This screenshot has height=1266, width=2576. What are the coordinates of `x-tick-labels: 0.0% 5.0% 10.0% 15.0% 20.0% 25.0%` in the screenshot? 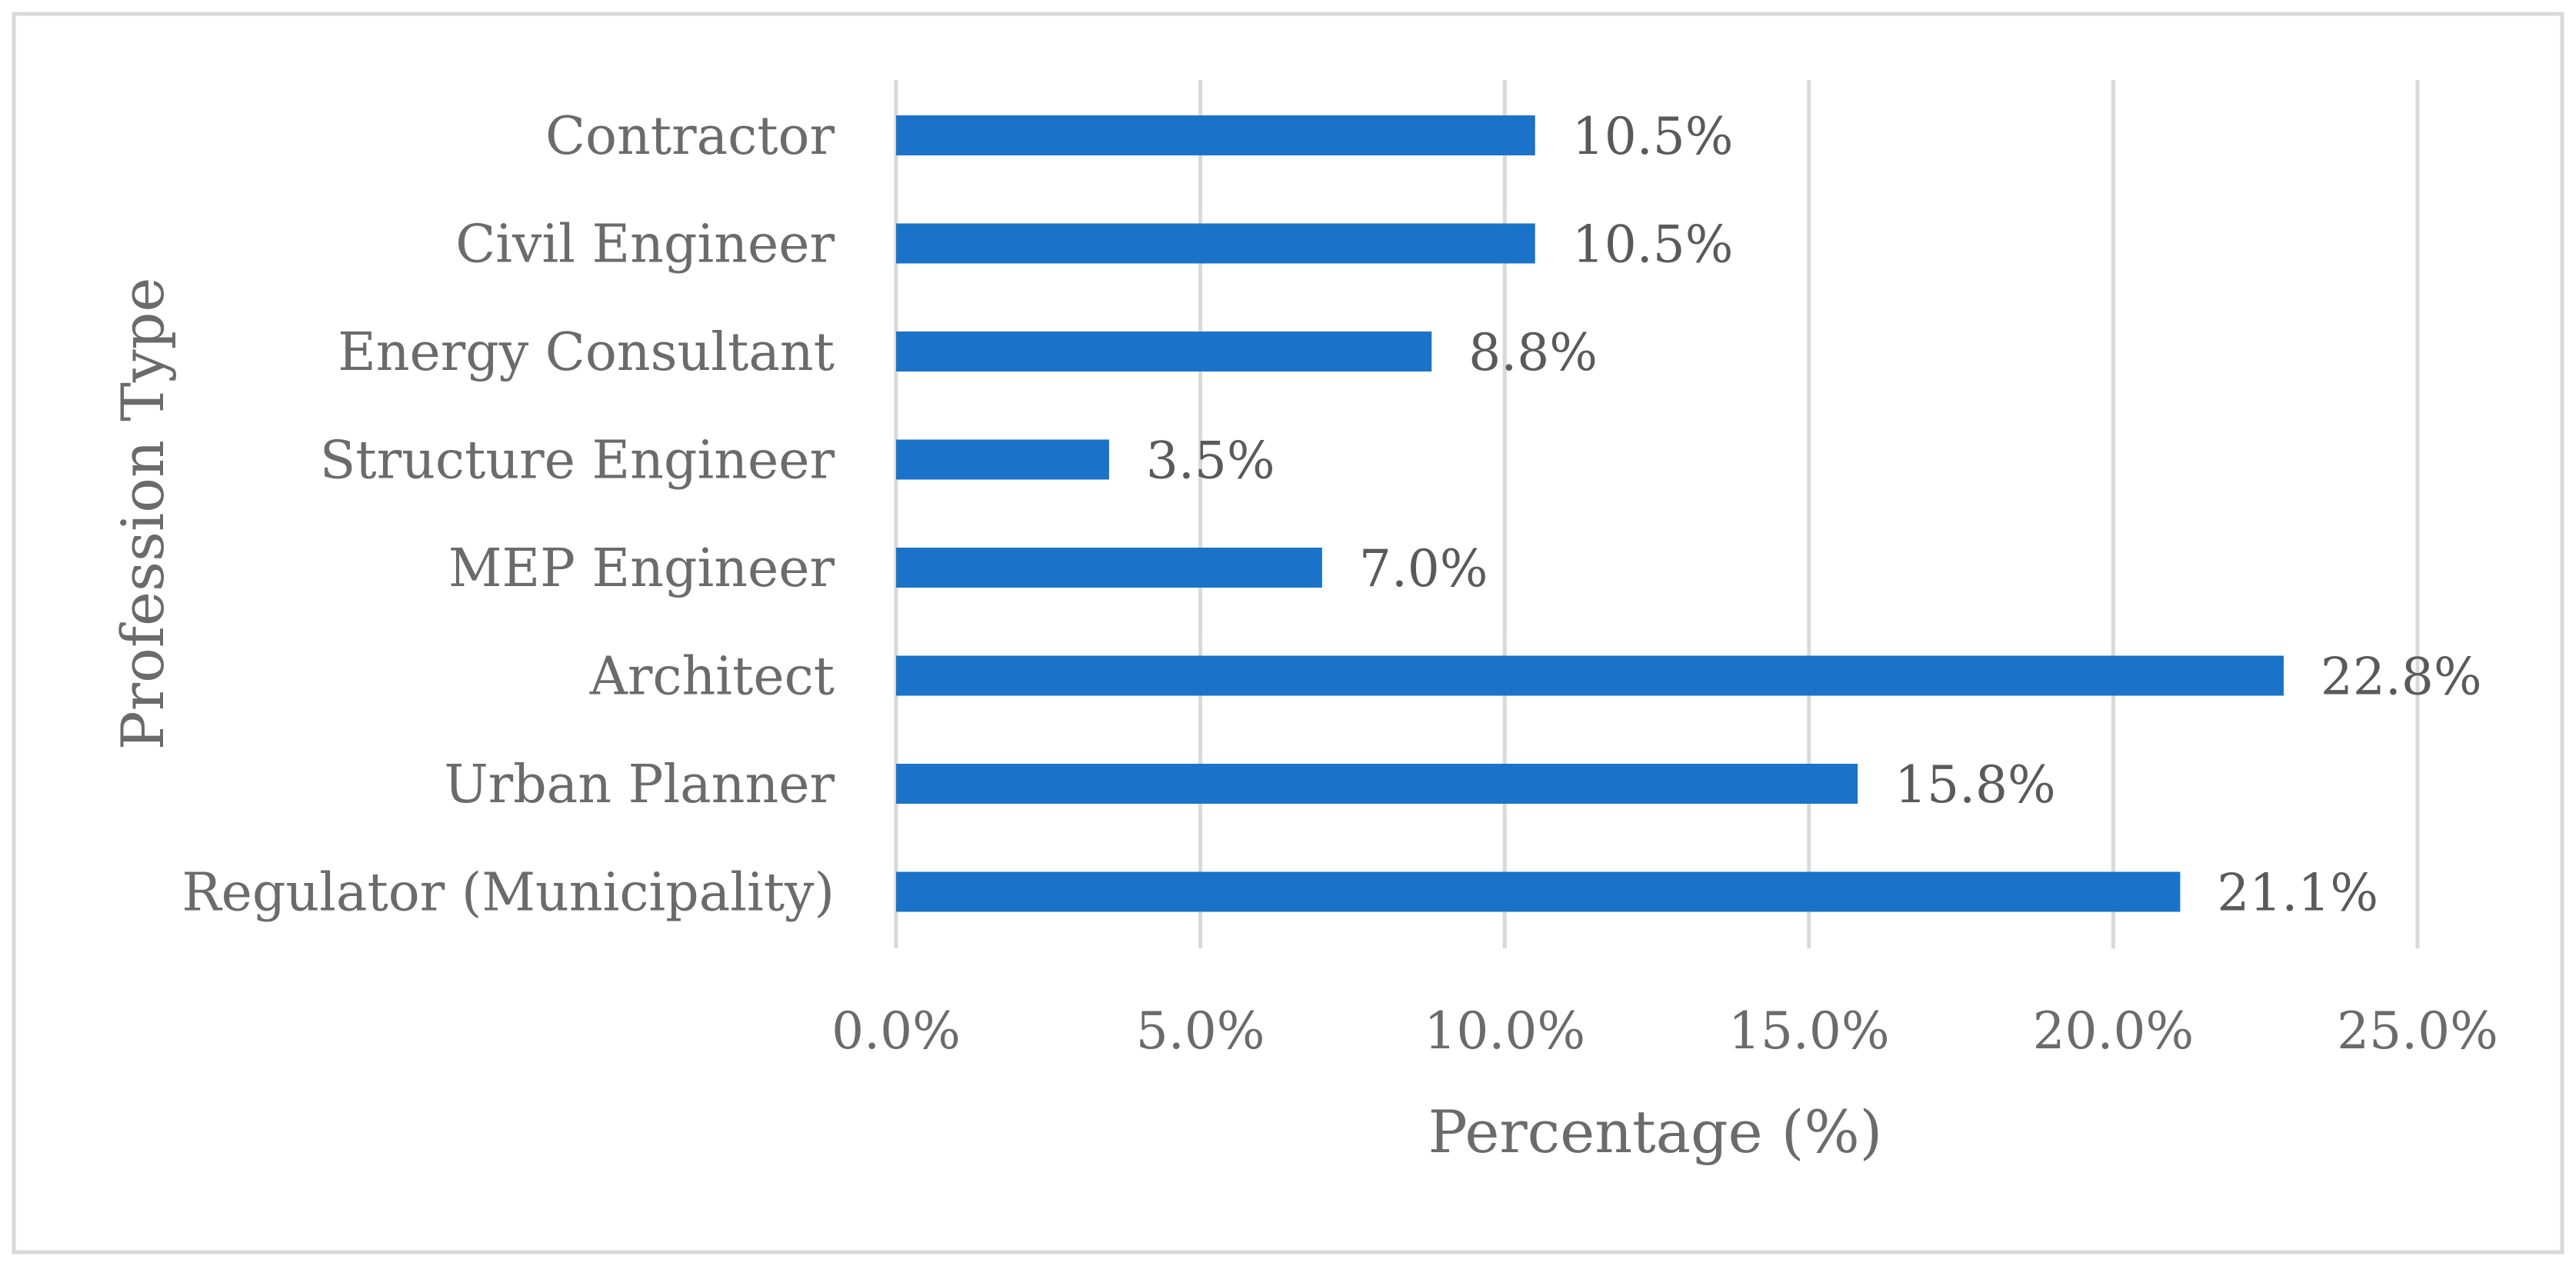 It's located at (1664, 1031).